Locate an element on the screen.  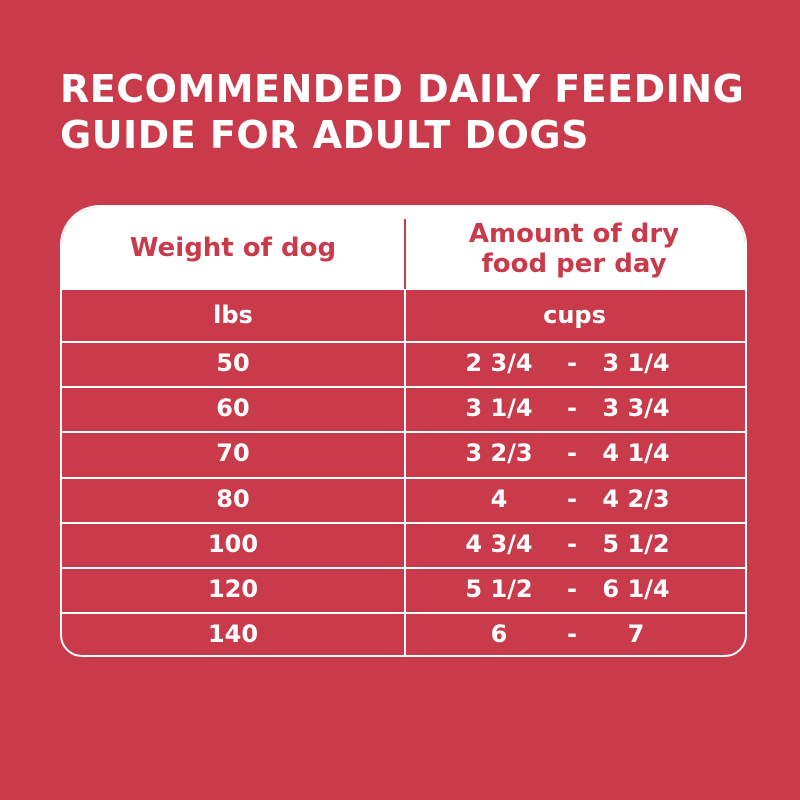
unit: cups is located at coordinates (574, 315).